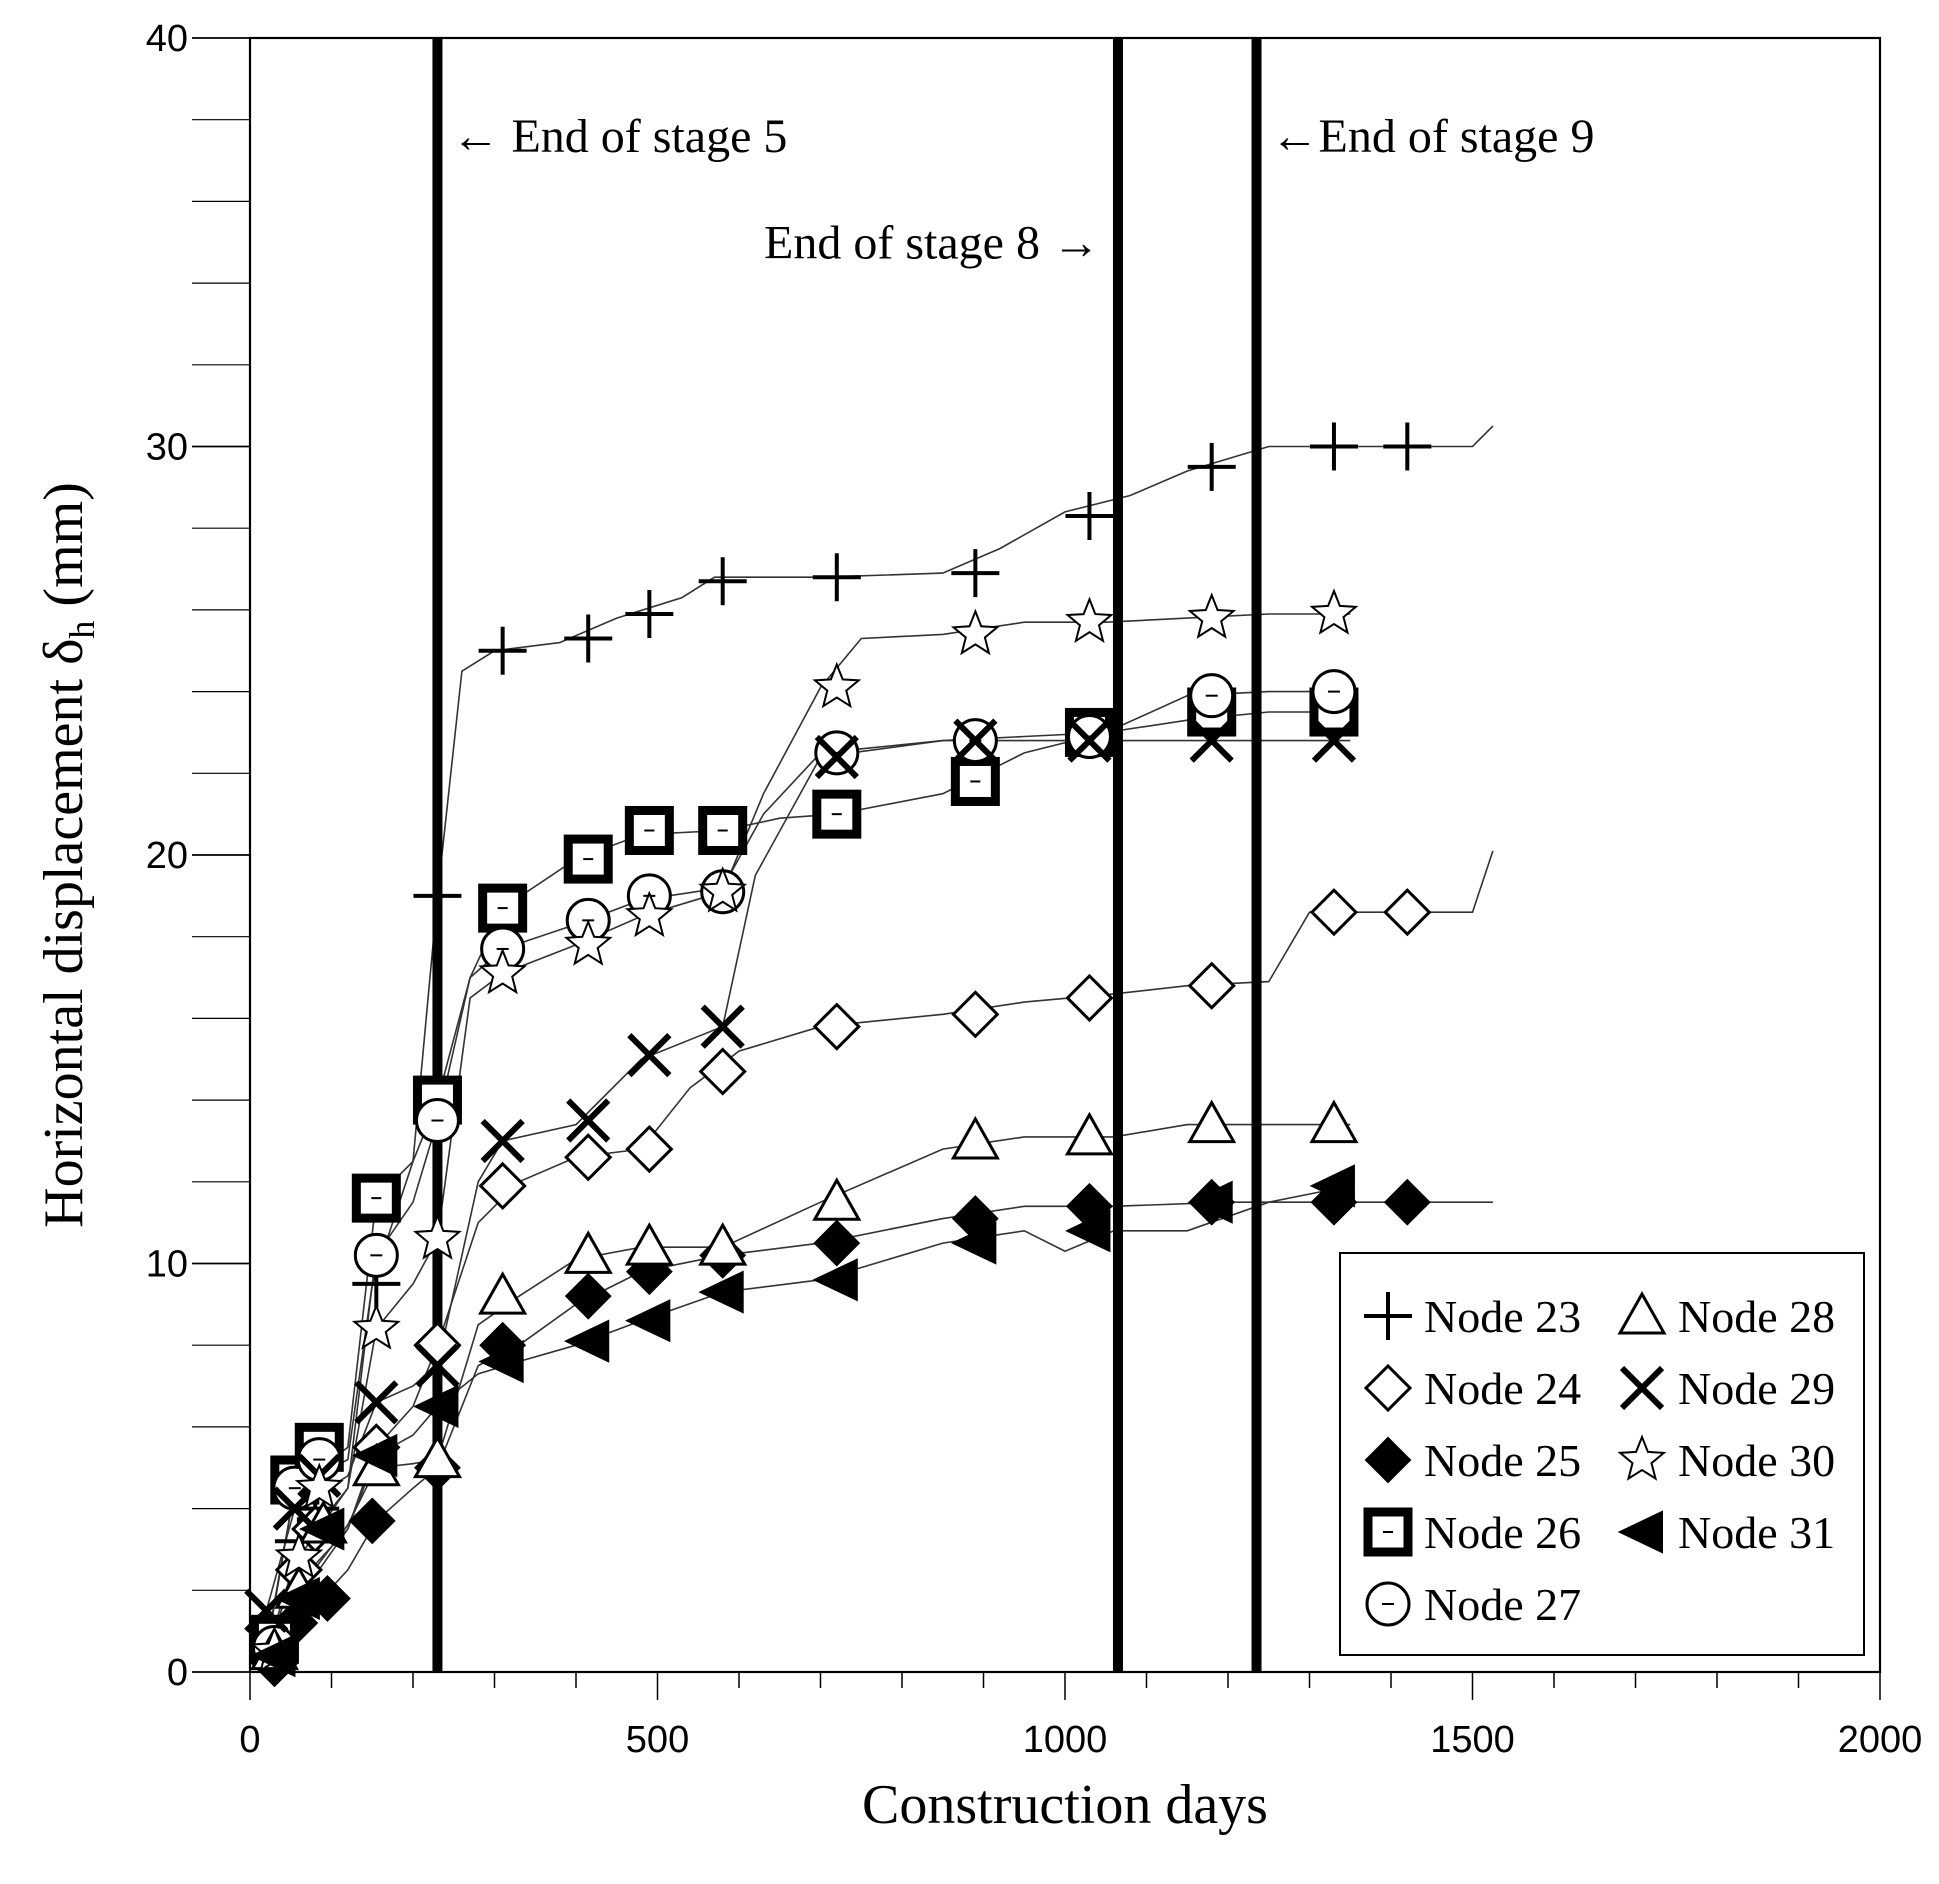  What do you see at coordinates (1726, 1532) in the screenshot?
I see `legend-item: Node 31` at bounding box center [1726, 1532].